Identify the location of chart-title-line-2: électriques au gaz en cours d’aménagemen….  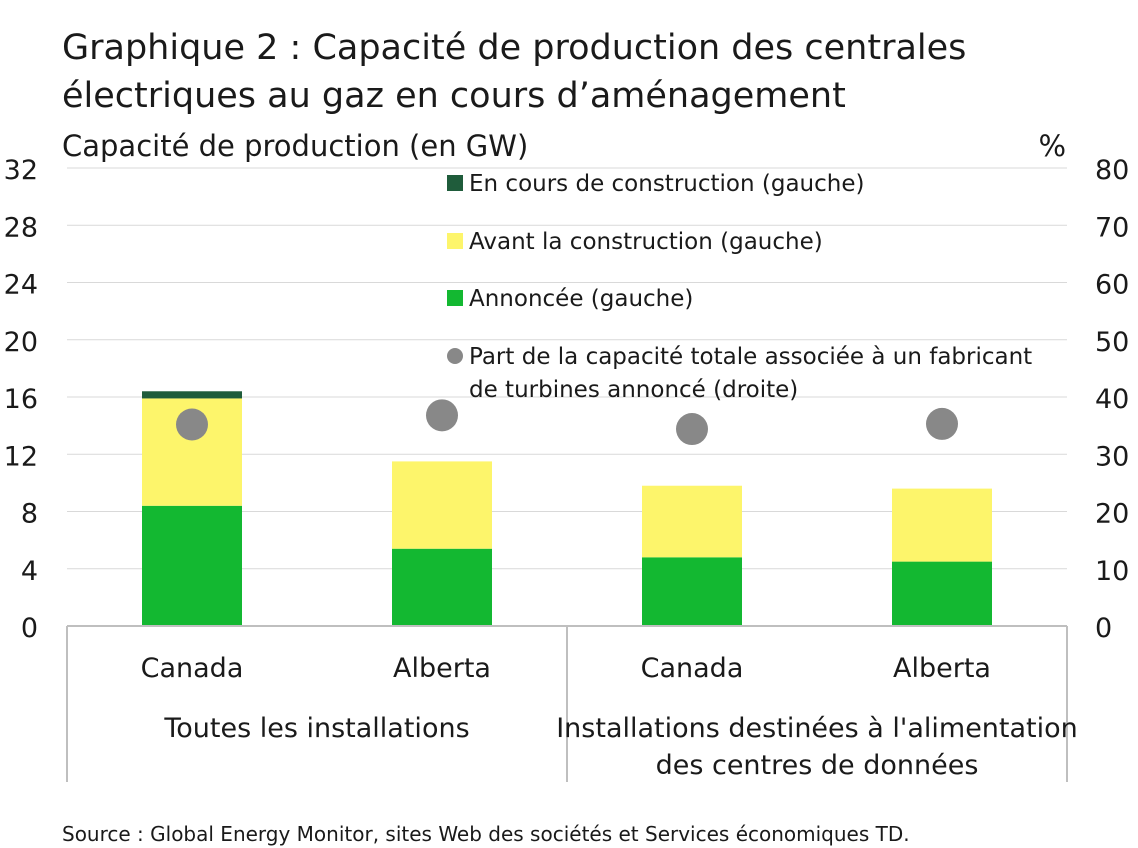
(454, 96).